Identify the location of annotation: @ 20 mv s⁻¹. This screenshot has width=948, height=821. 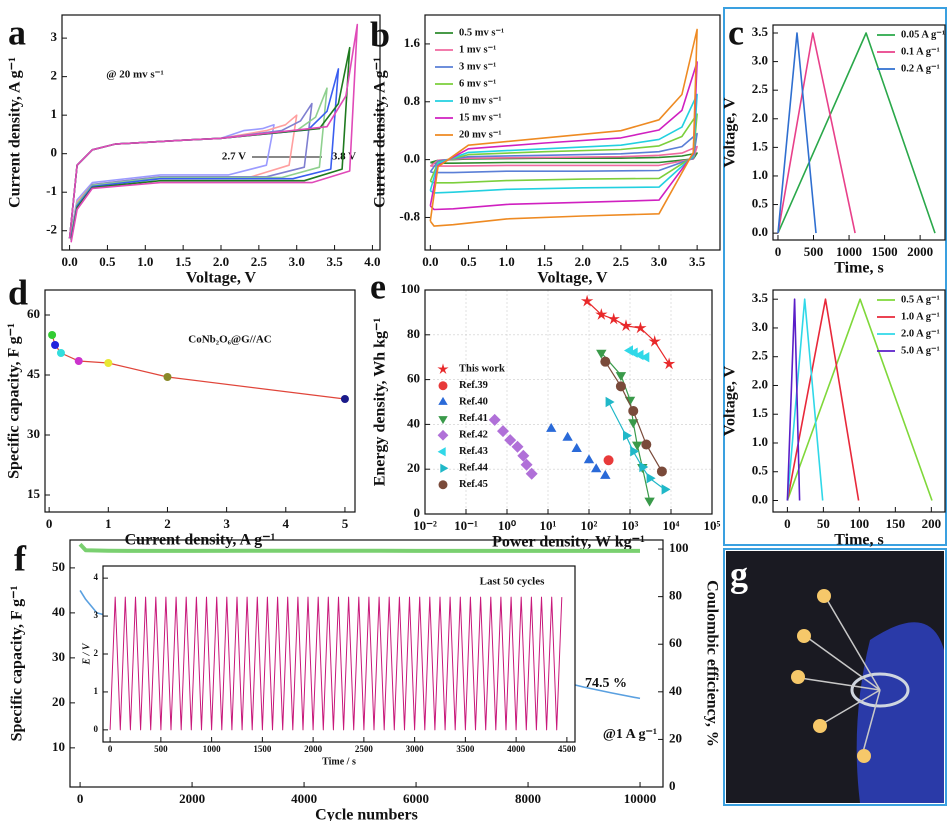
(135, 75).